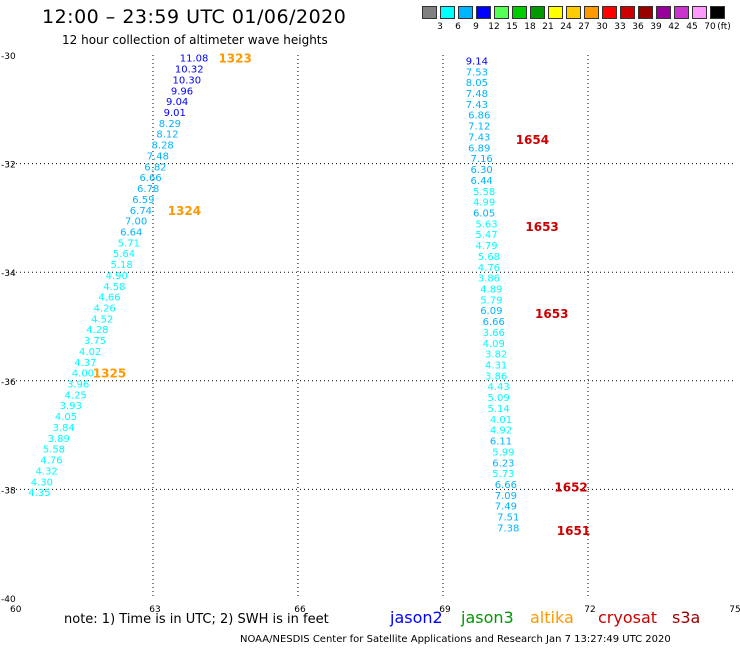  Describe the element at coordinates (506, 507) in the screenshot. I see `wave-height-value: 7.49` at that location.